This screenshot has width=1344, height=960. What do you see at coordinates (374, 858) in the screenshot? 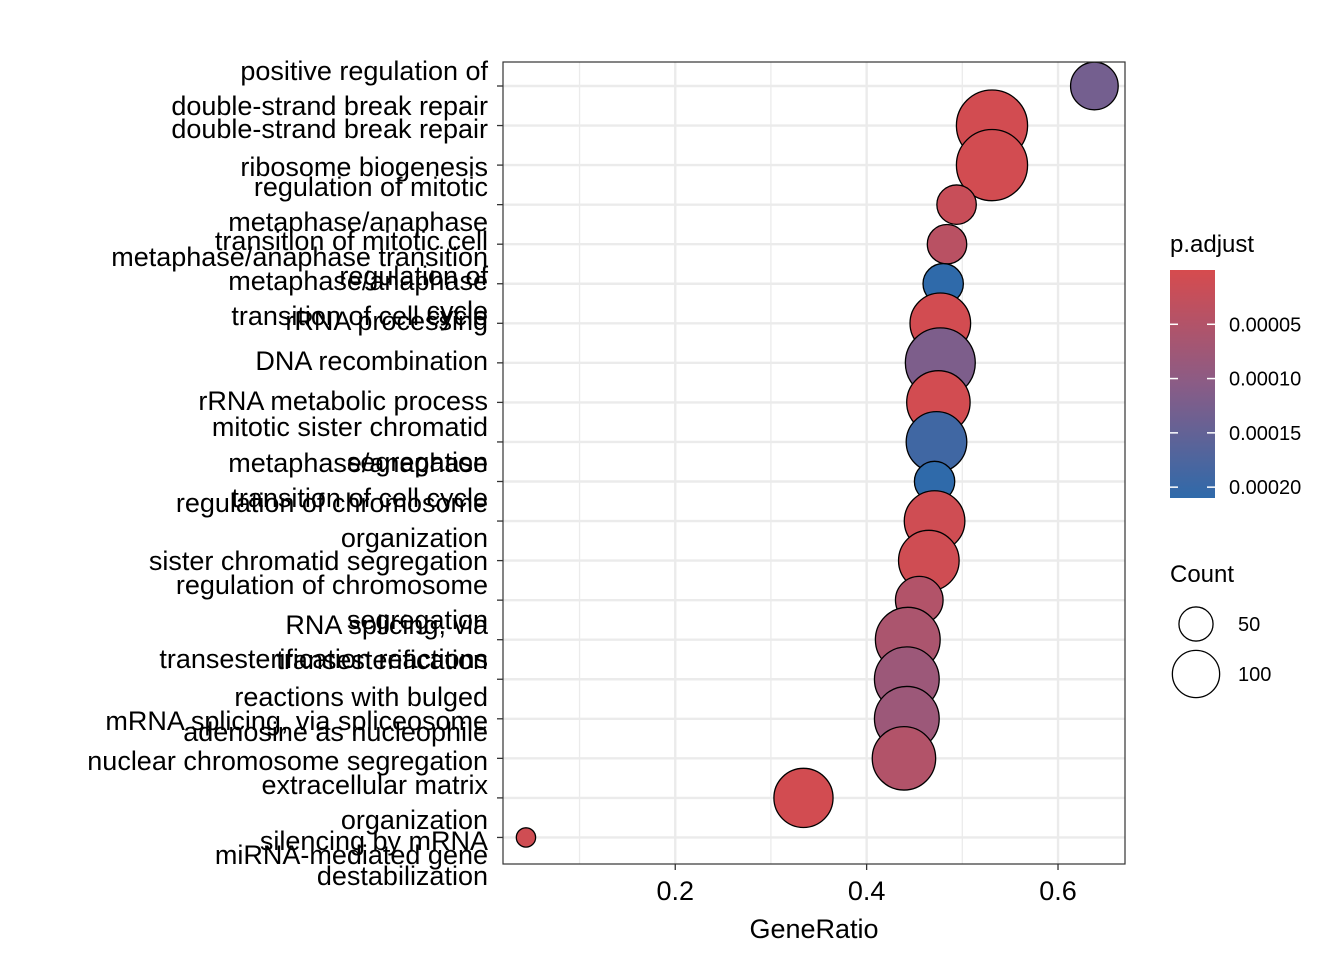
I see `y-tick-label: silencing by mRNA destabilization` at bounding box center [374, 858].